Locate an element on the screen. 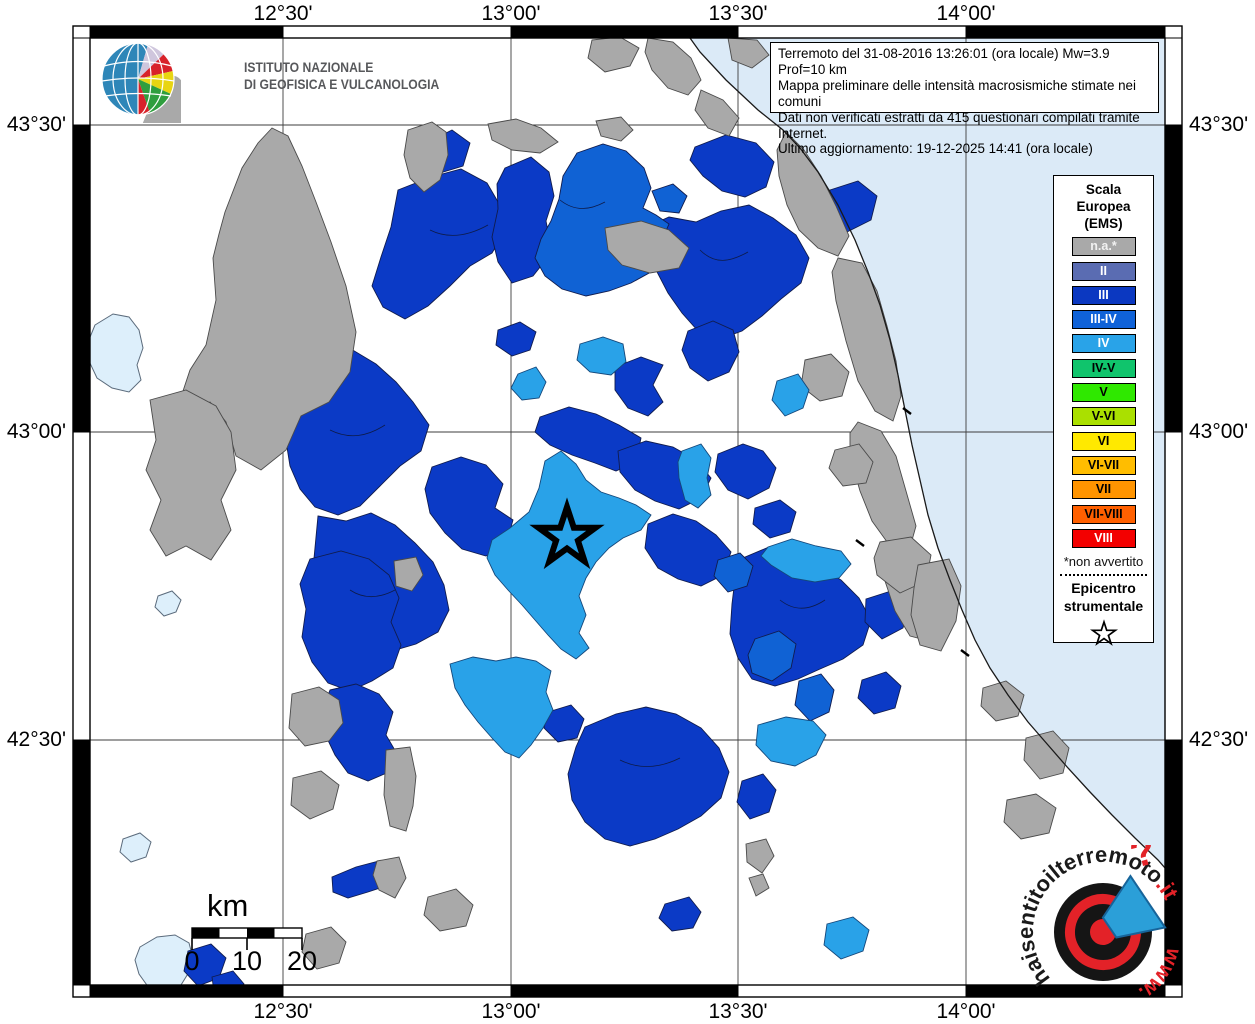  haisentitoilterremoto-logo: haisentitoilterremoto.it www. ? is located at coordinates (1106, 925).